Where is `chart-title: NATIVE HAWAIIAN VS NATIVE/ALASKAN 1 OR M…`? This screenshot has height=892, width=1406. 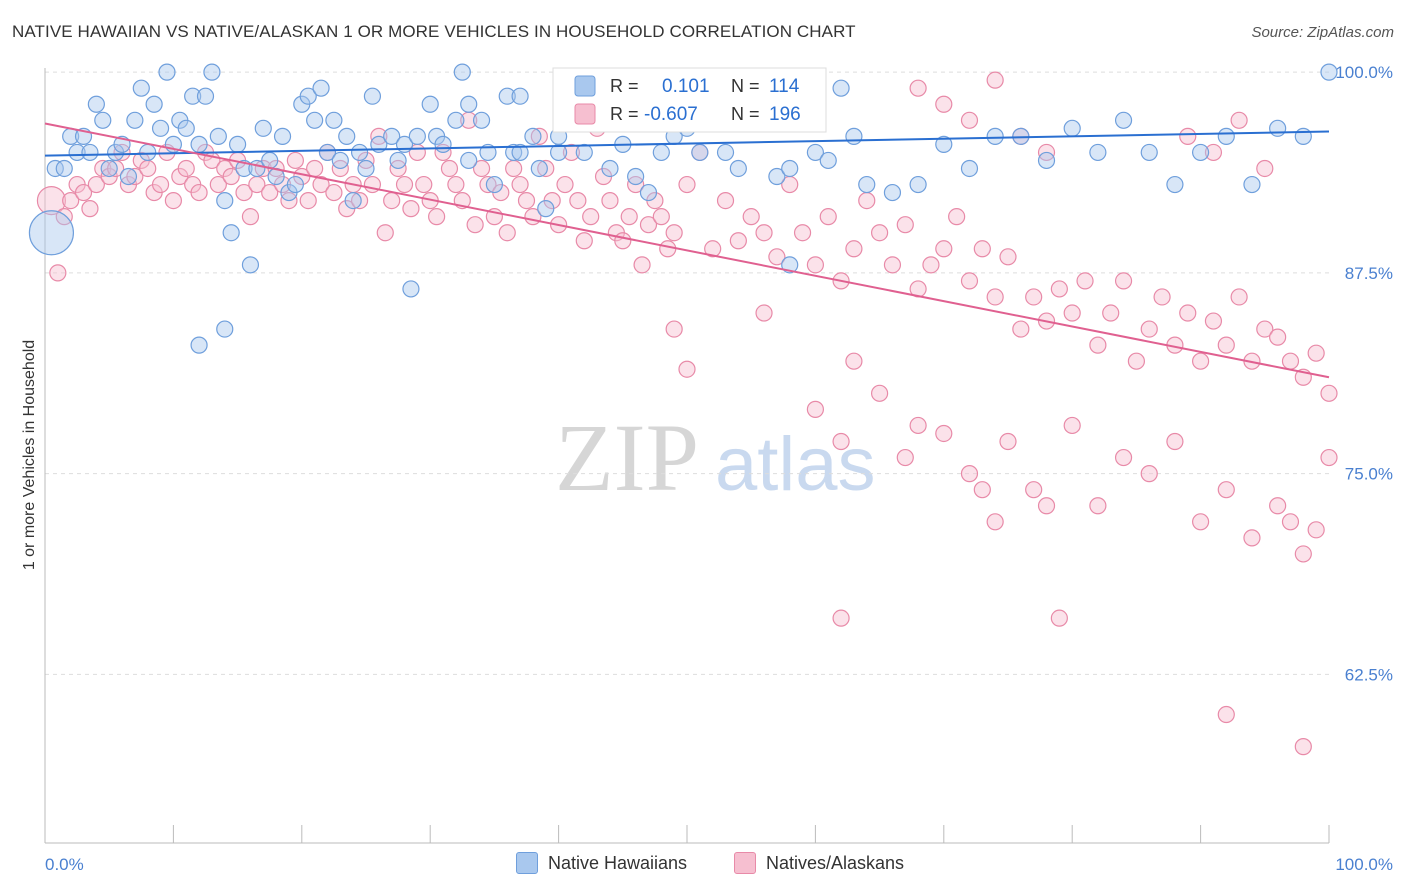 chart-title: NATIVE HAWAIIAN VS NATIVE/ALASKAN 1 OR M… is located at coordinates (434, 31).